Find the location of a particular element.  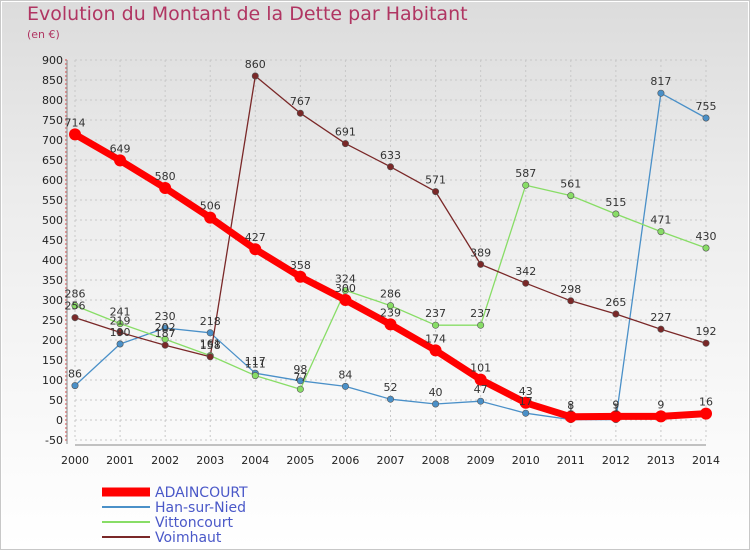

data-label: 218 is located at coordinates (210, 321).